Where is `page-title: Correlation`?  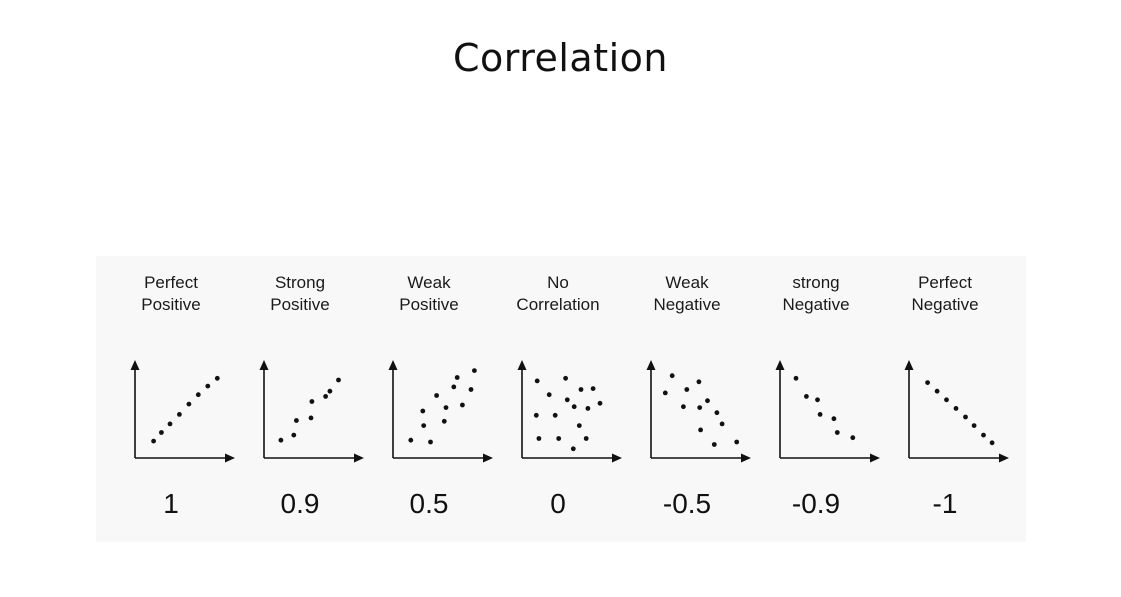 page-title: Correlation is located at coordinates (560, 58).